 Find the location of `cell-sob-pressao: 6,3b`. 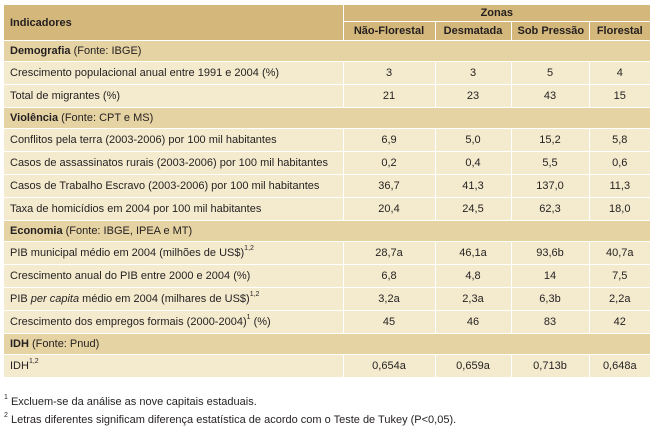

cell-sob-pressao: 6,3b is located at coordinates (549, 299).